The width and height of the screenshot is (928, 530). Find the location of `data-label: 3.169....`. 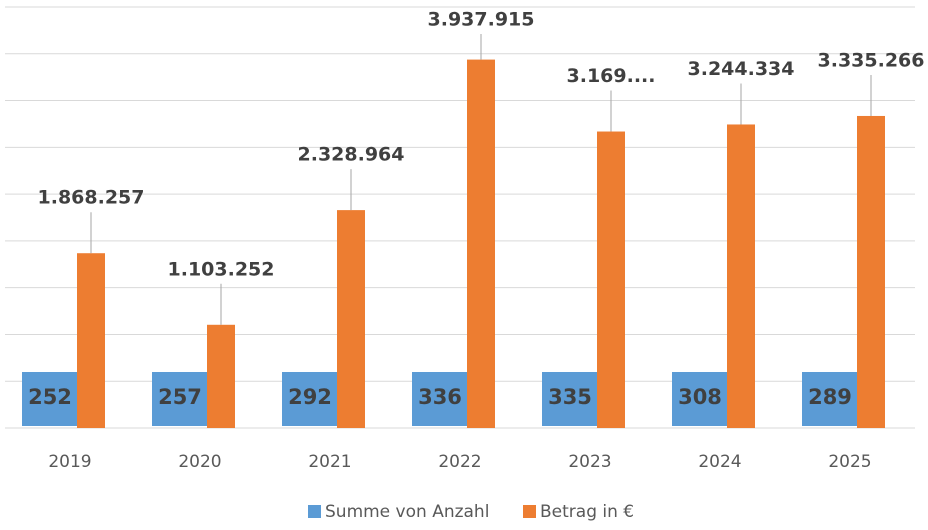

data-label: 3.169.... is located at coordinates (611, 76).